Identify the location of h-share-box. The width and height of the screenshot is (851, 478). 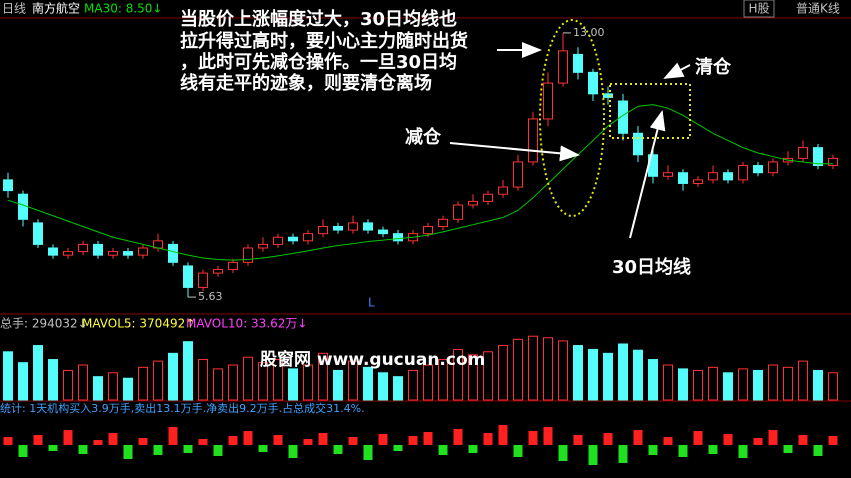
(759, 9).